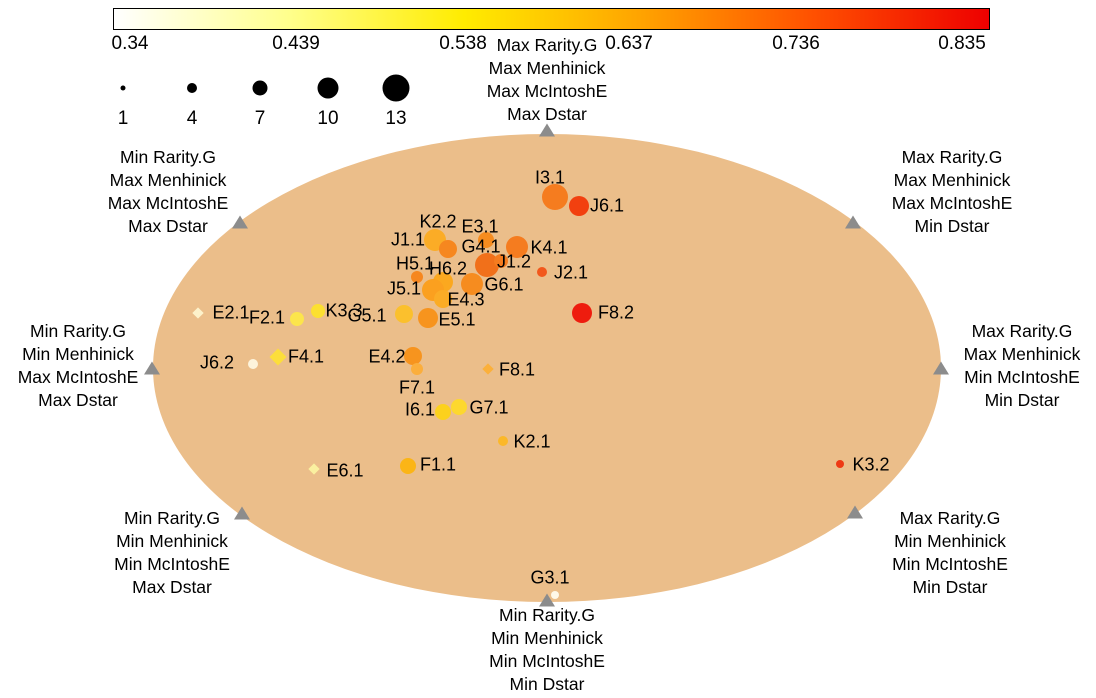 This screenshot has height=698, width=1096. I want to click on point-label-F1.1: F1.1, so click(438, 464).